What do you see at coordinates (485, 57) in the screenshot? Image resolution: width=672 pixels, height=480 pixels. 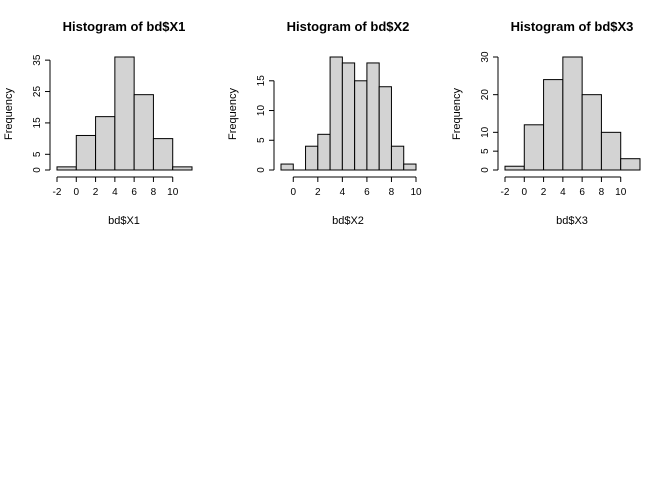 I see `y-tick-label: 30` at bounding box center [485, 57].